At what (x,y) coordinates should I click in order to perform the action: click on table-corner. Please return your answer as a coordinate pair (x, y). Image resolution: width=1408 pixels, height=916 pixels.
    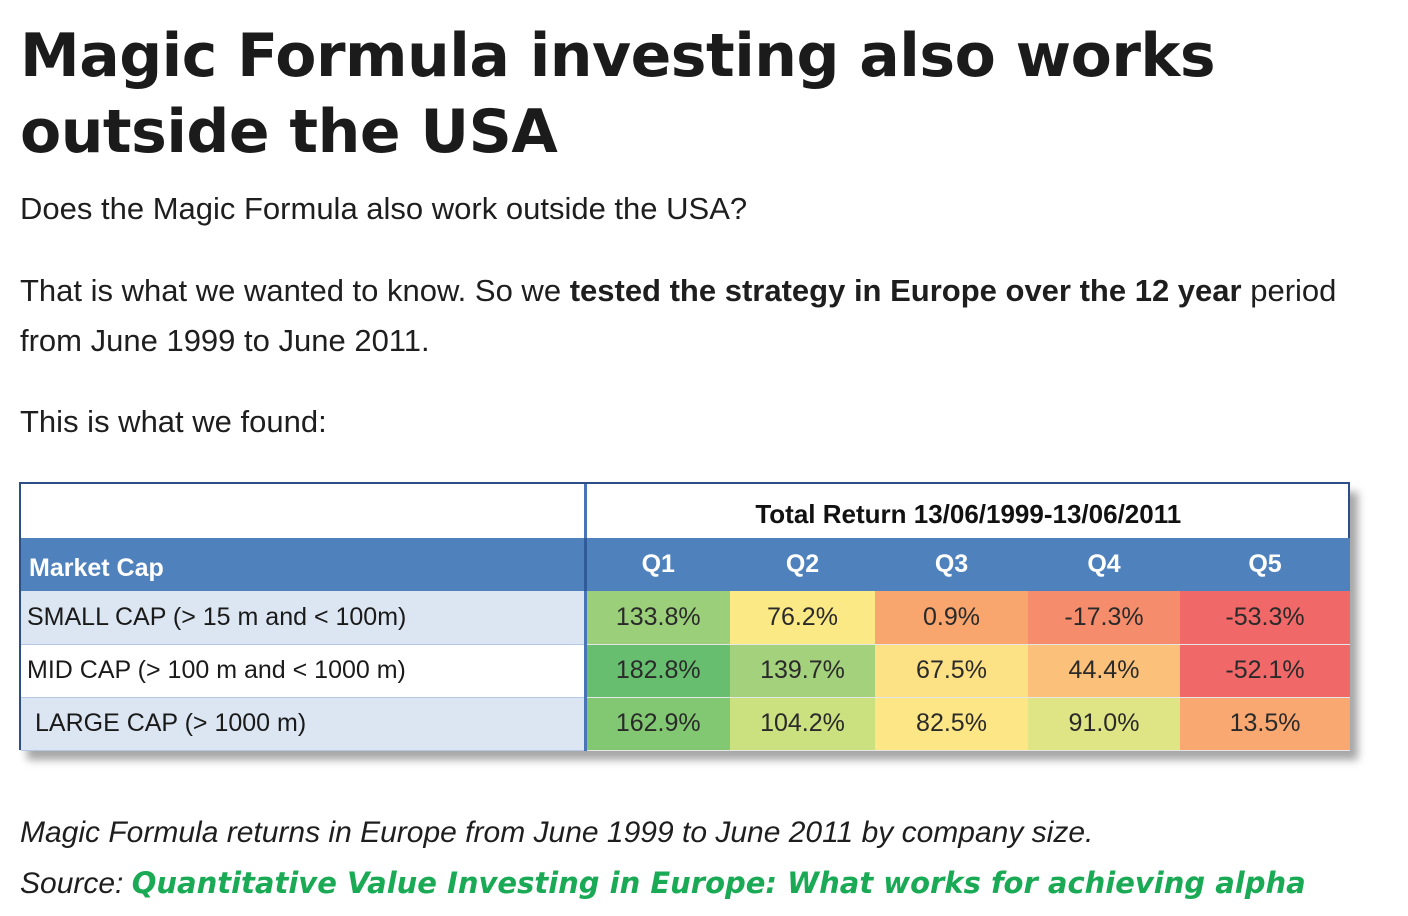
    Looking at the image, I should click on (304, 511).